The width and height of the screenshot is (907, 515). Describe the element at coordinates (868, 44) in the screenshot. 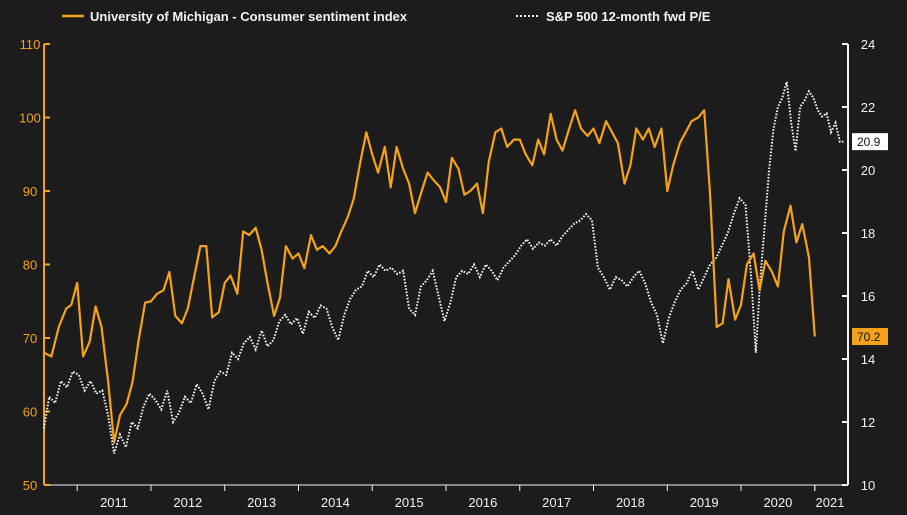

I see `right-tick-label: 24` at that location.